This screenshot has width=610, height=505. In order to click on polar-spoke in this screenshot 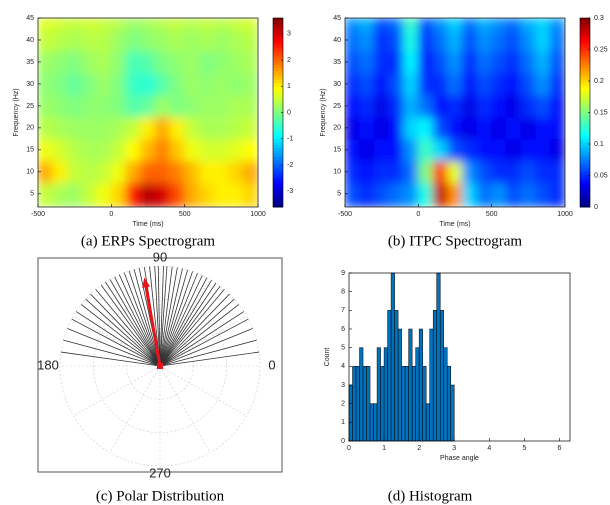, I will do `click(117, 341)`.